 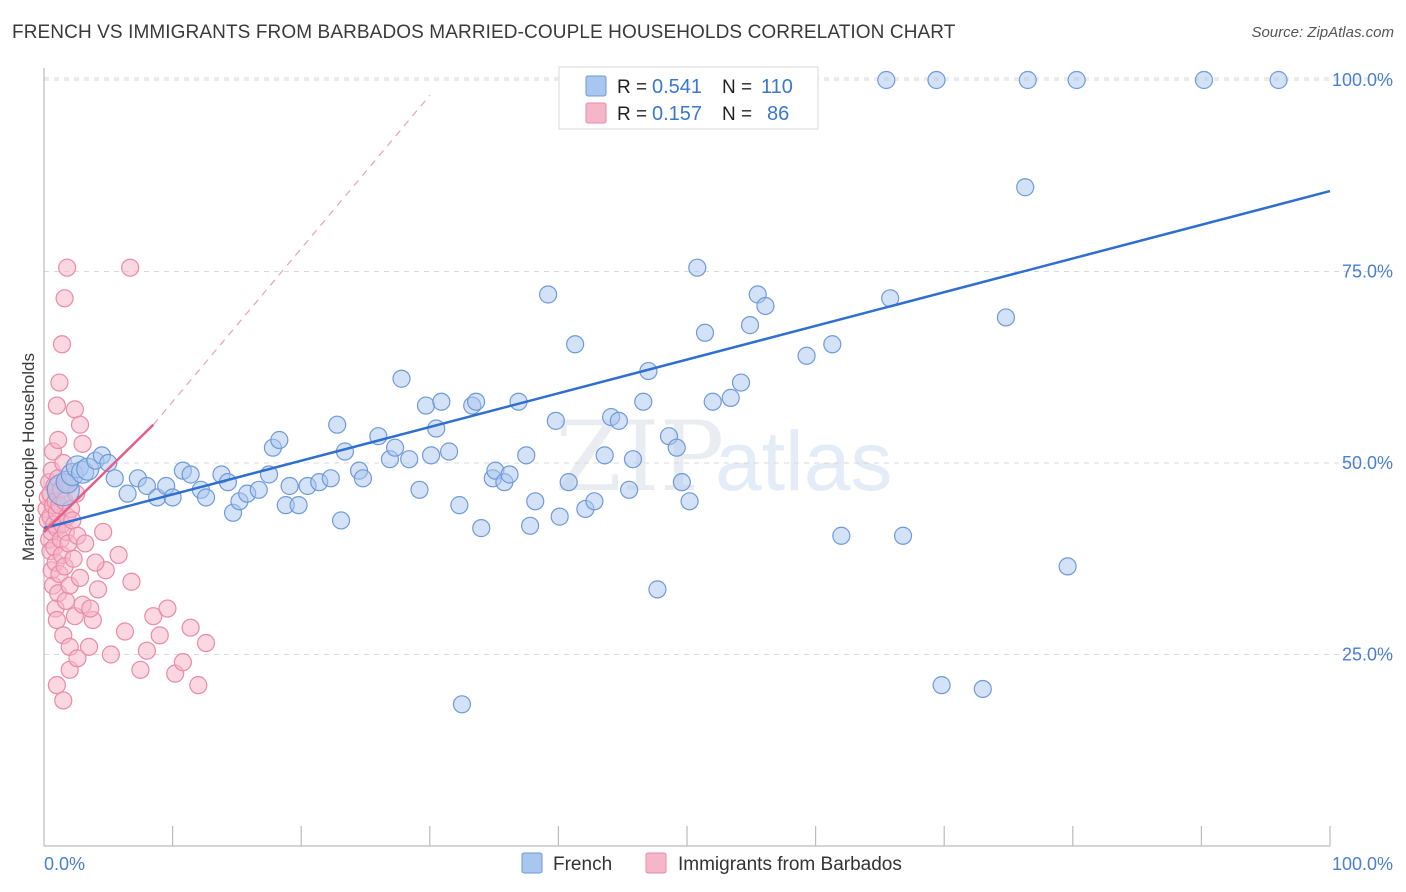 I want to click on y-axis-label: Married-couple Households, so click(x=28, y=457).